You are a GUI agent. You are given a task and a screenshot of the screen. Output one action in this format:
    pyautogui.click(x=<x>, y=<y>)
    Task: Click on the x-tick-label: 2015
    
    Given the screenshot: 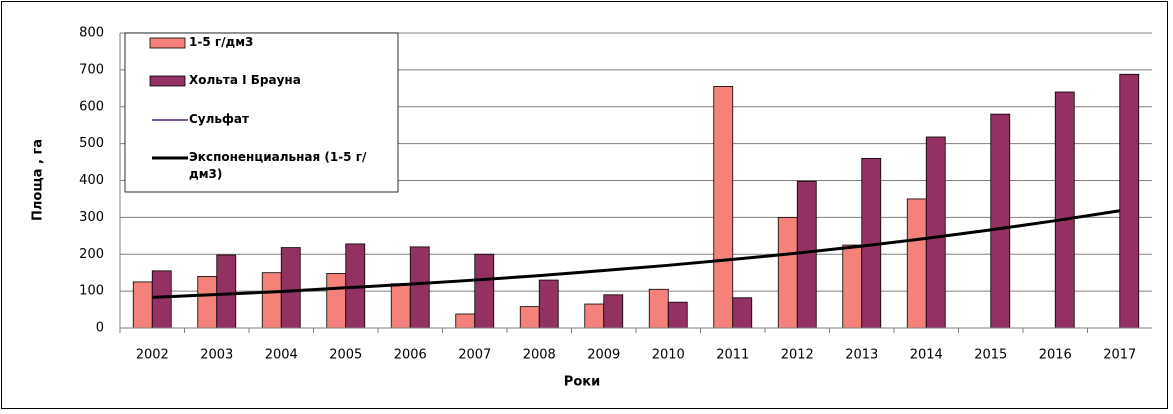 What is the action you would take?
    pyautogui.click(x=990, y=355)
    